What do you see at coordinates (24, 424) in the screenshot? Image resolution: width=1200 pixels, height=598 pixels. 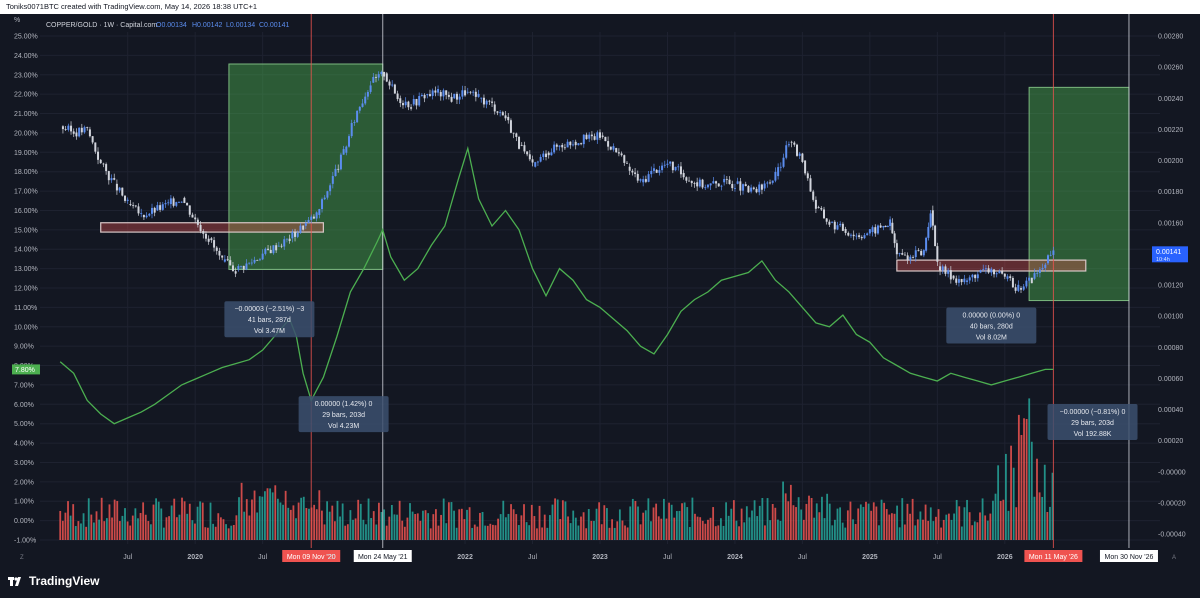 I see `left-axis-tick: 5.00%` at bounding box center [24, 424].